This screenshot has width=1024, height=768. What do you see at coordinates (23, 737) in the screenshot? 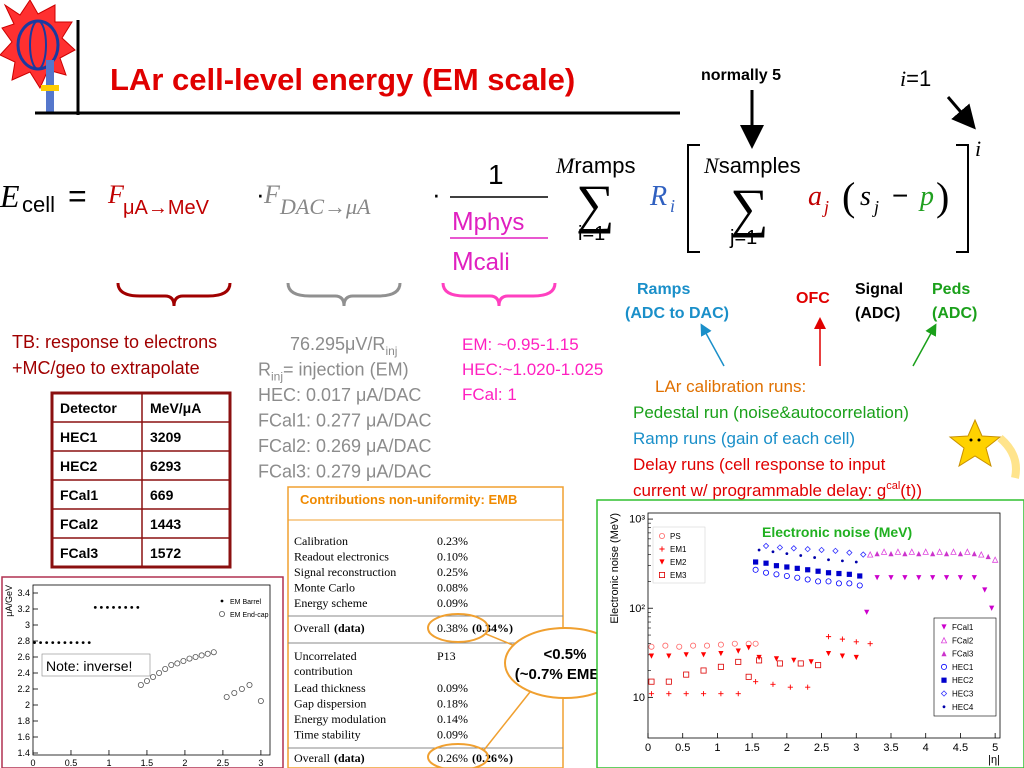
I see `y-tick-label: 1.6` at bounding box center [23, 737].